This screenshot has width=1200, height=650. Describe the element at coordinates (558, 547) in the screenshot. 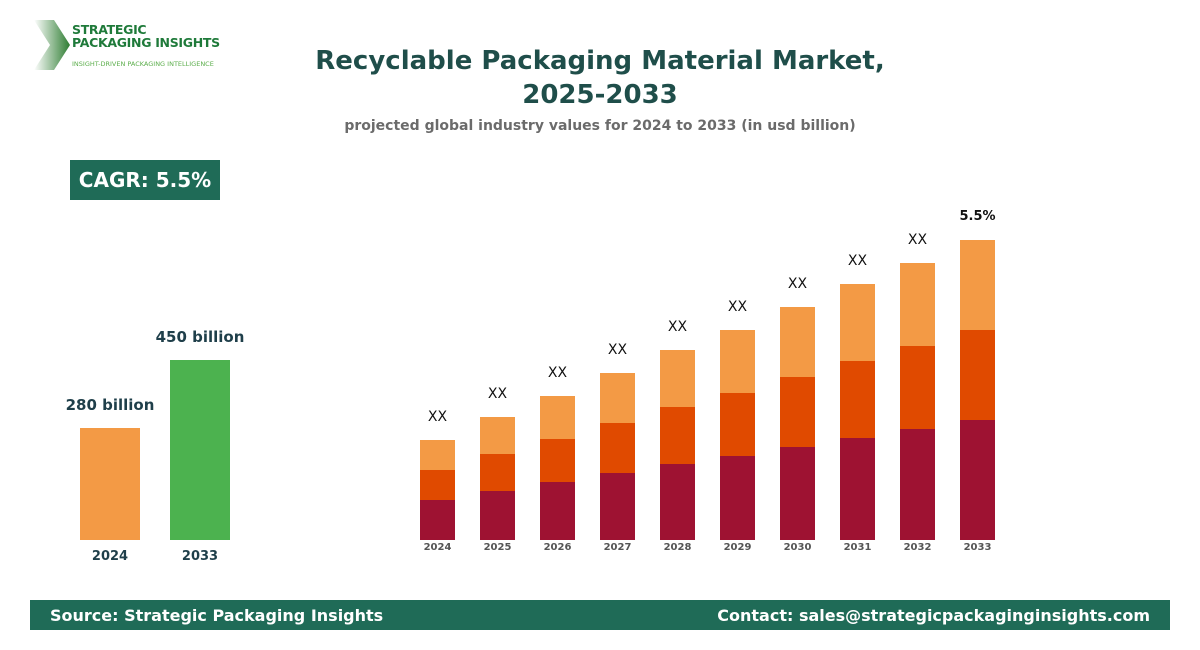

I see `x-tick-label: 2026` at that location.